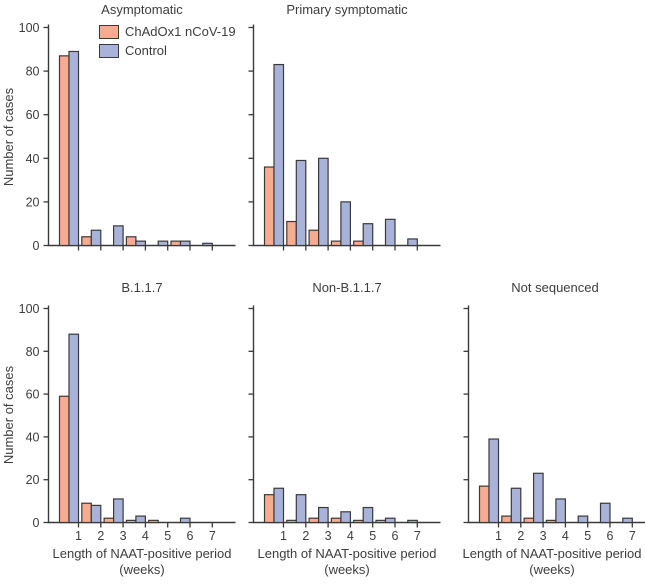 Image resolution: width=645 pixels, height=584 pixels. I want to click on bar-b-1-1-7-week6-control, so click(185, 520).